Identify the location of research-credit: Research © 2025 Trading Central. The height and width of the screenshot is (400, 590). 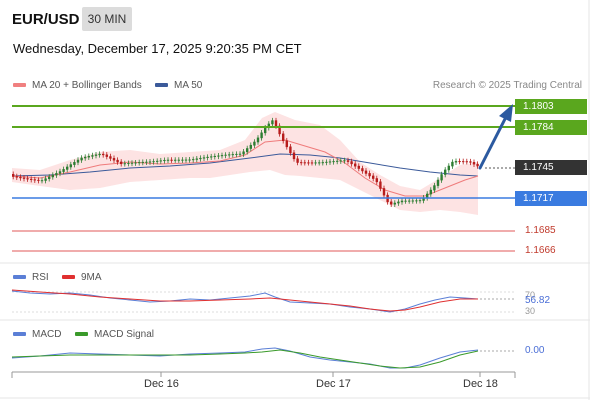
(507, 85).